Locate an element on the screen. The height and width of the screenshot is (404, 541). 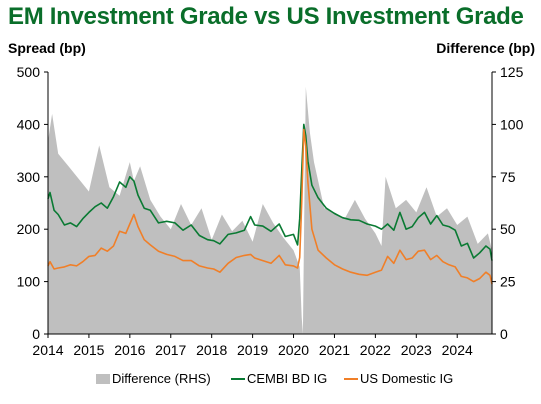
legend-item: Difference (RHS) is located at coordinates (153, 378).